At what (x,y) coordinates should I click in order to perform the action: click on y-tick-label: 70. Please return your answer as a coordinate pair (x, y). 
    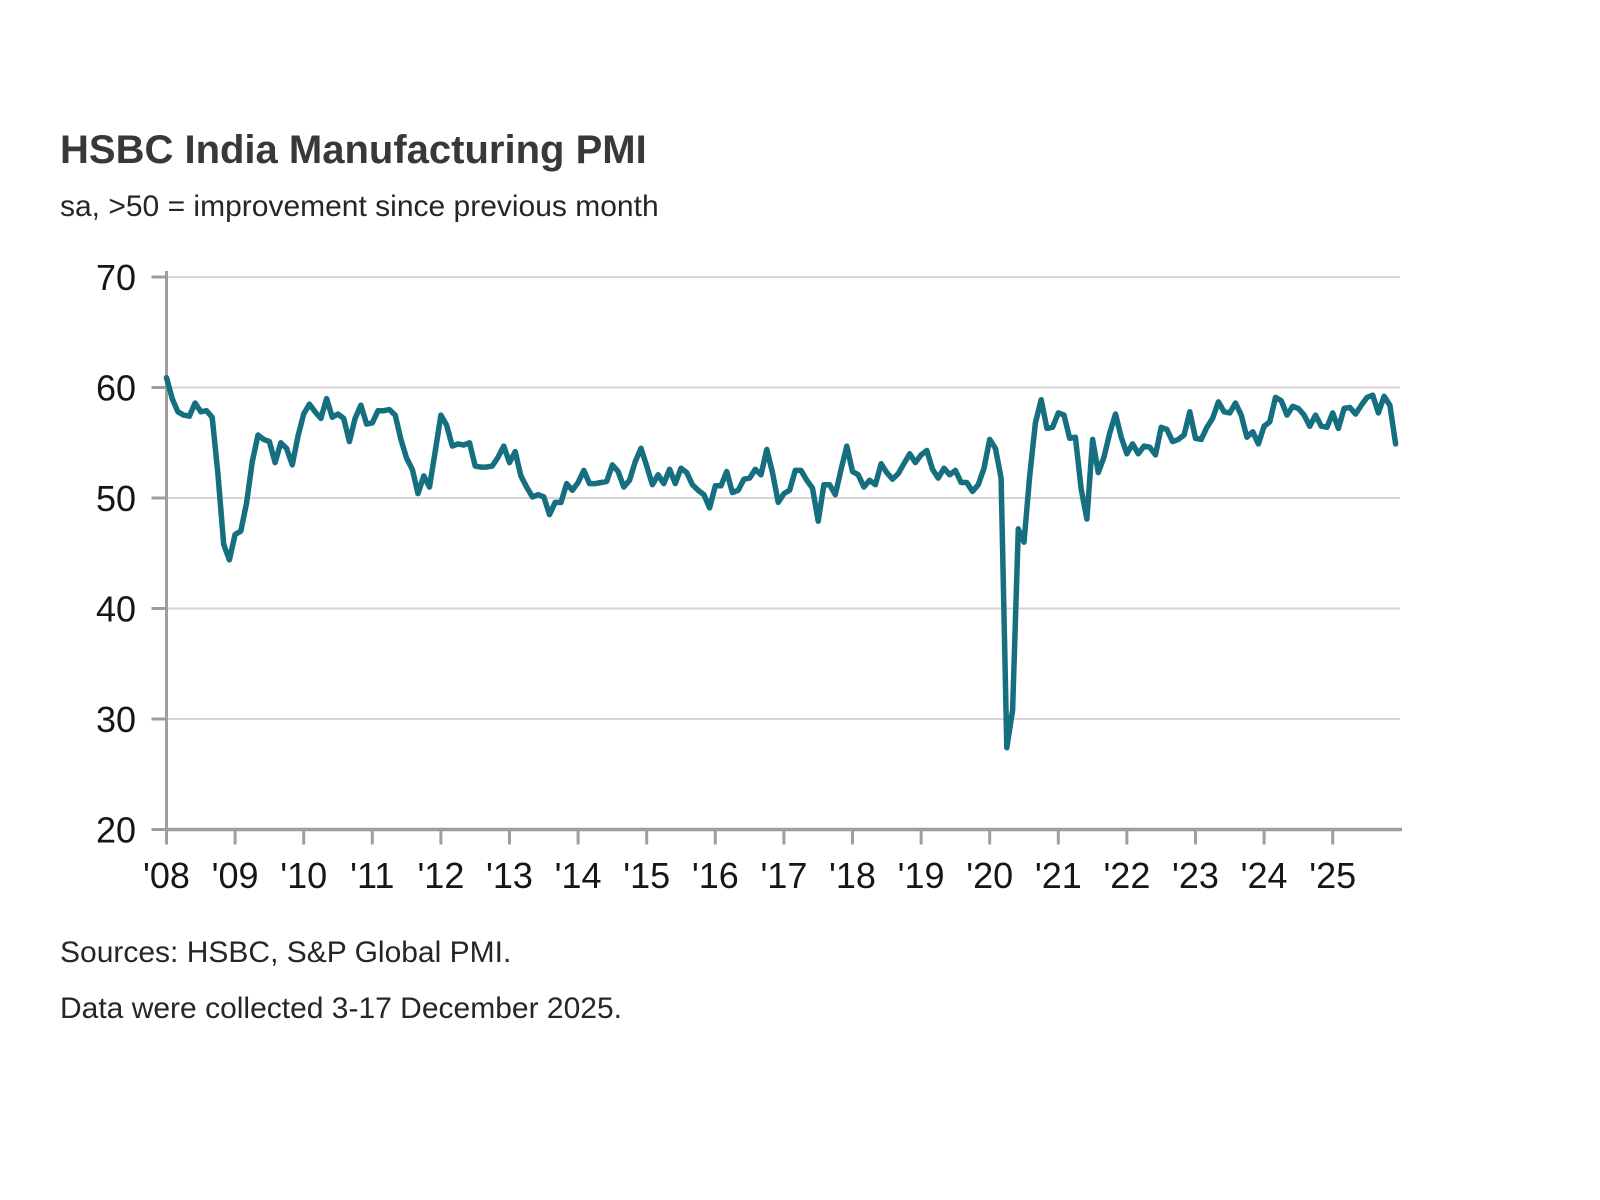
    Looking at the image, I should click on (116, 277).